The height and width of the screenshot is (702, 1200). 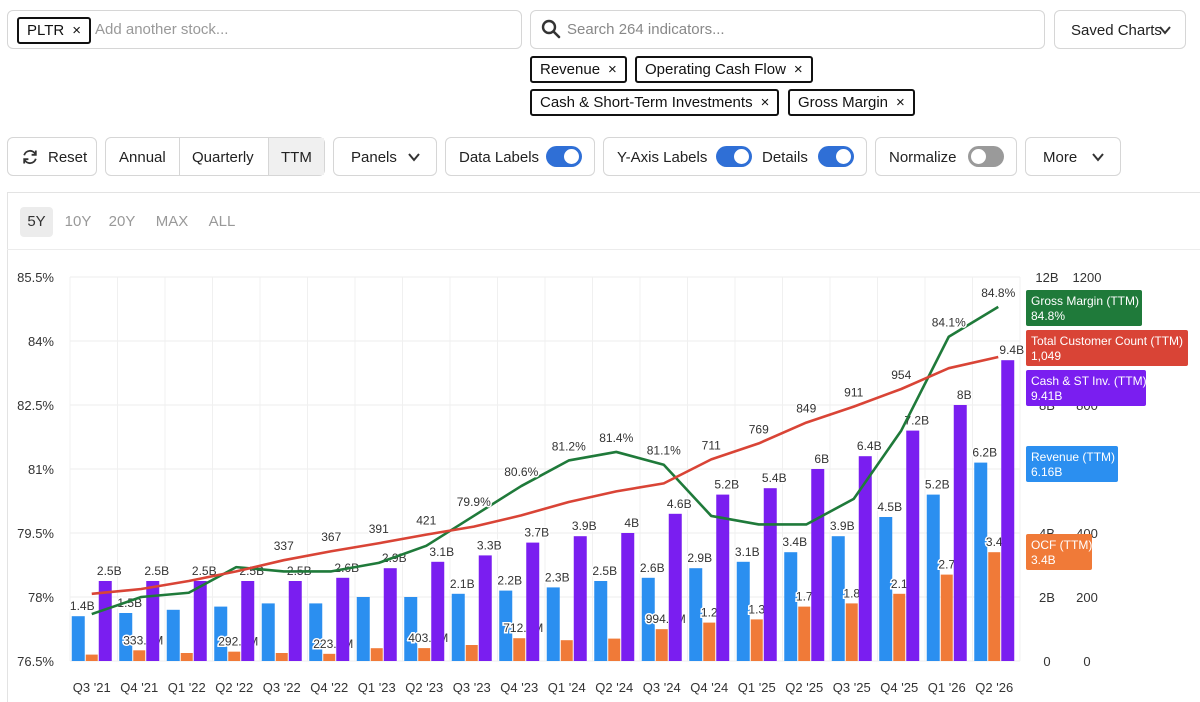 I want to click on range-10y: 10Y, so click(x=78, y=221).